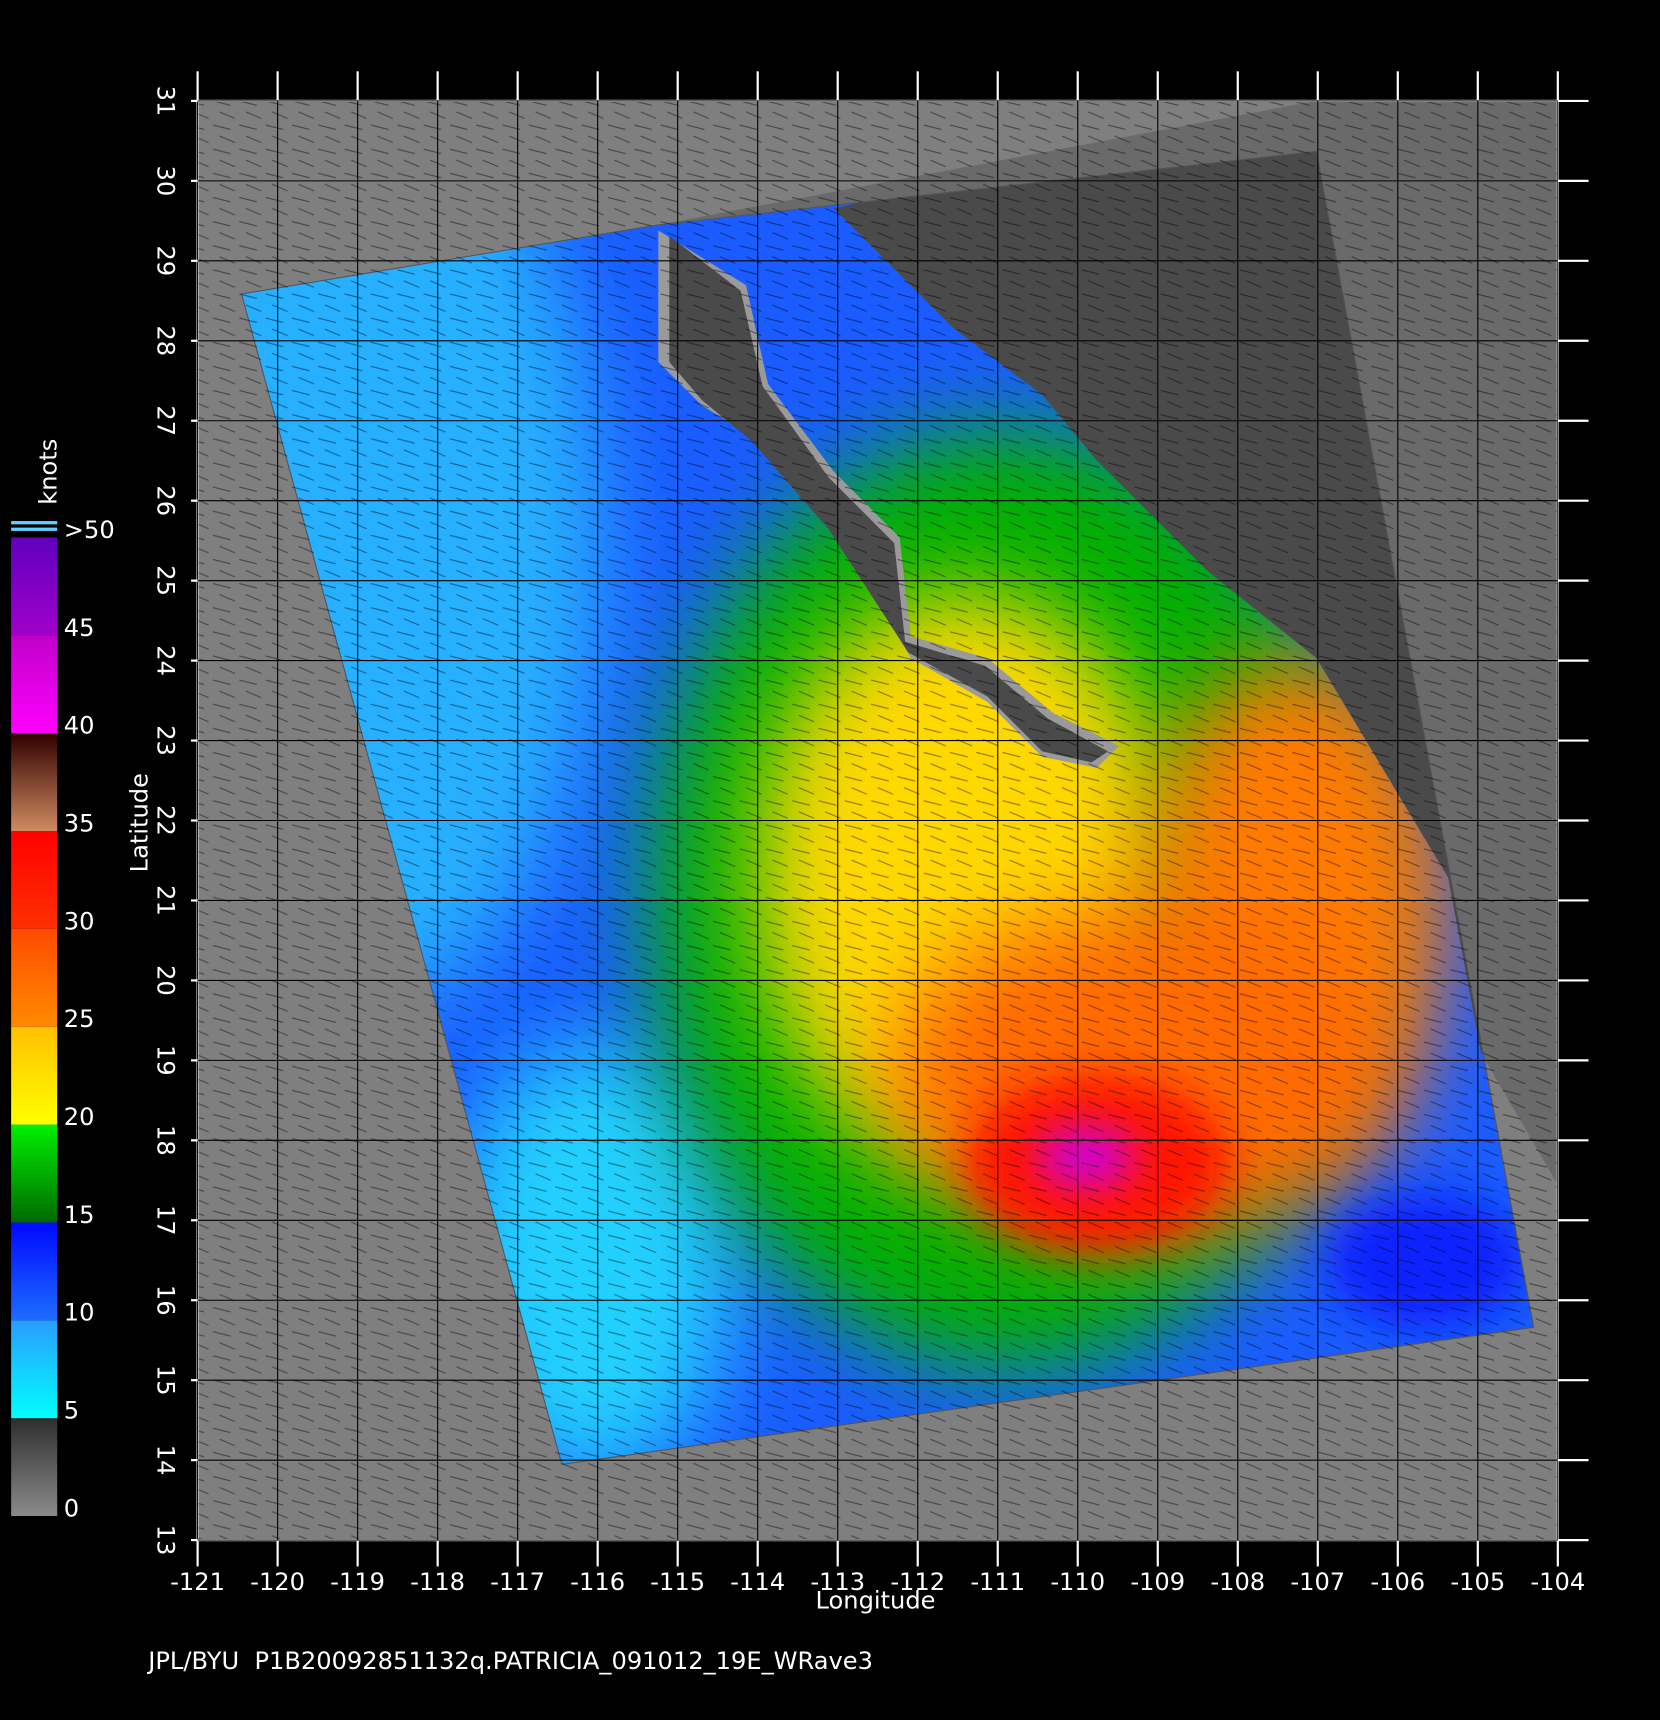 Image resolution: width=1660 pixels, height=1720 pixels. I want to click on y-tick-label: 31, so click(166, 101).